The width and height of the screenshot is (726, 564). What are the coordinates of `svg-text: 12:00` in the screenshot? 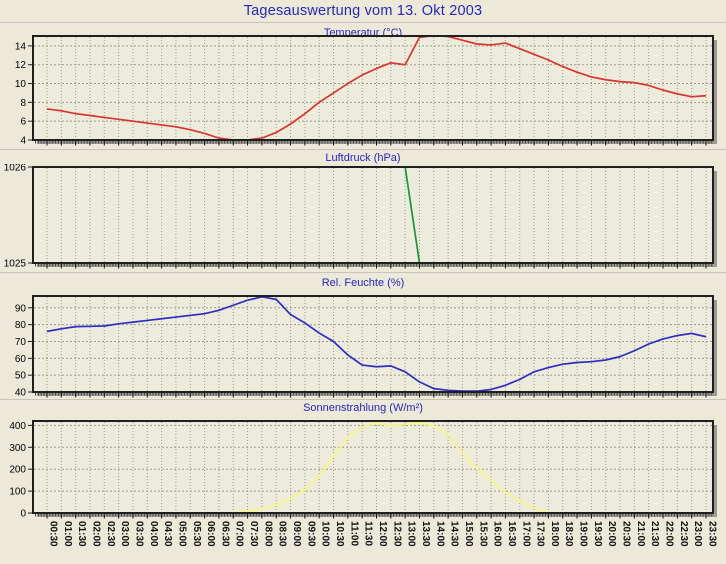 It's located at (382, 534).